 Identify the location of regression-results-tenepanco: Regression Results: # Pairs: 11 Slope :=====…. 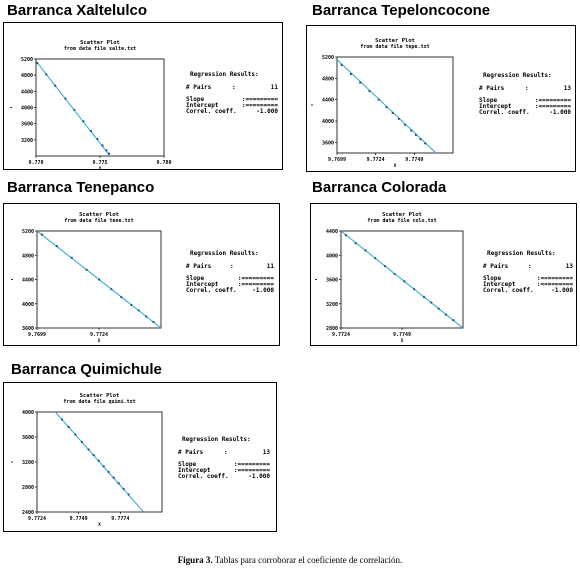
(230, 280).